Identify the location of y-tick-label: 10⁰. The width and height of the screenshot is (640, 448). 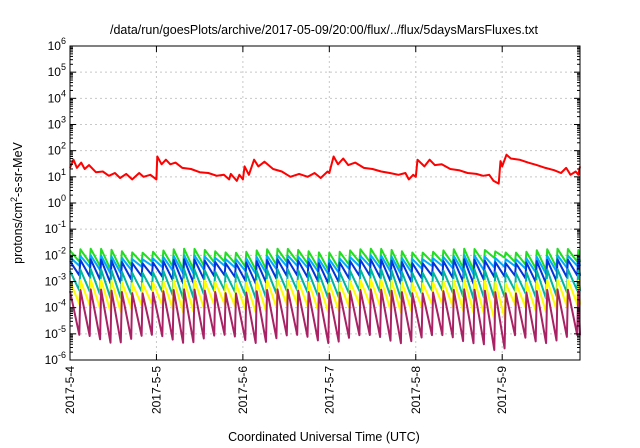
(57, 201).